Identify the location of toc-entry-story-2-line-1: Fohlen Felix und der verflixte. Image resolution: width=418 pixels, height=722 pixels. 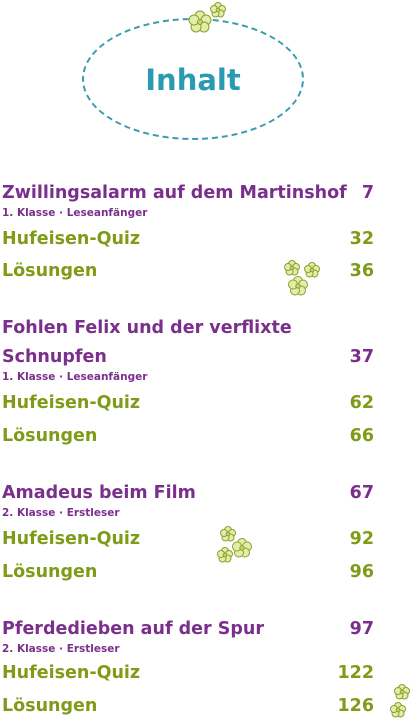
(188, 331).